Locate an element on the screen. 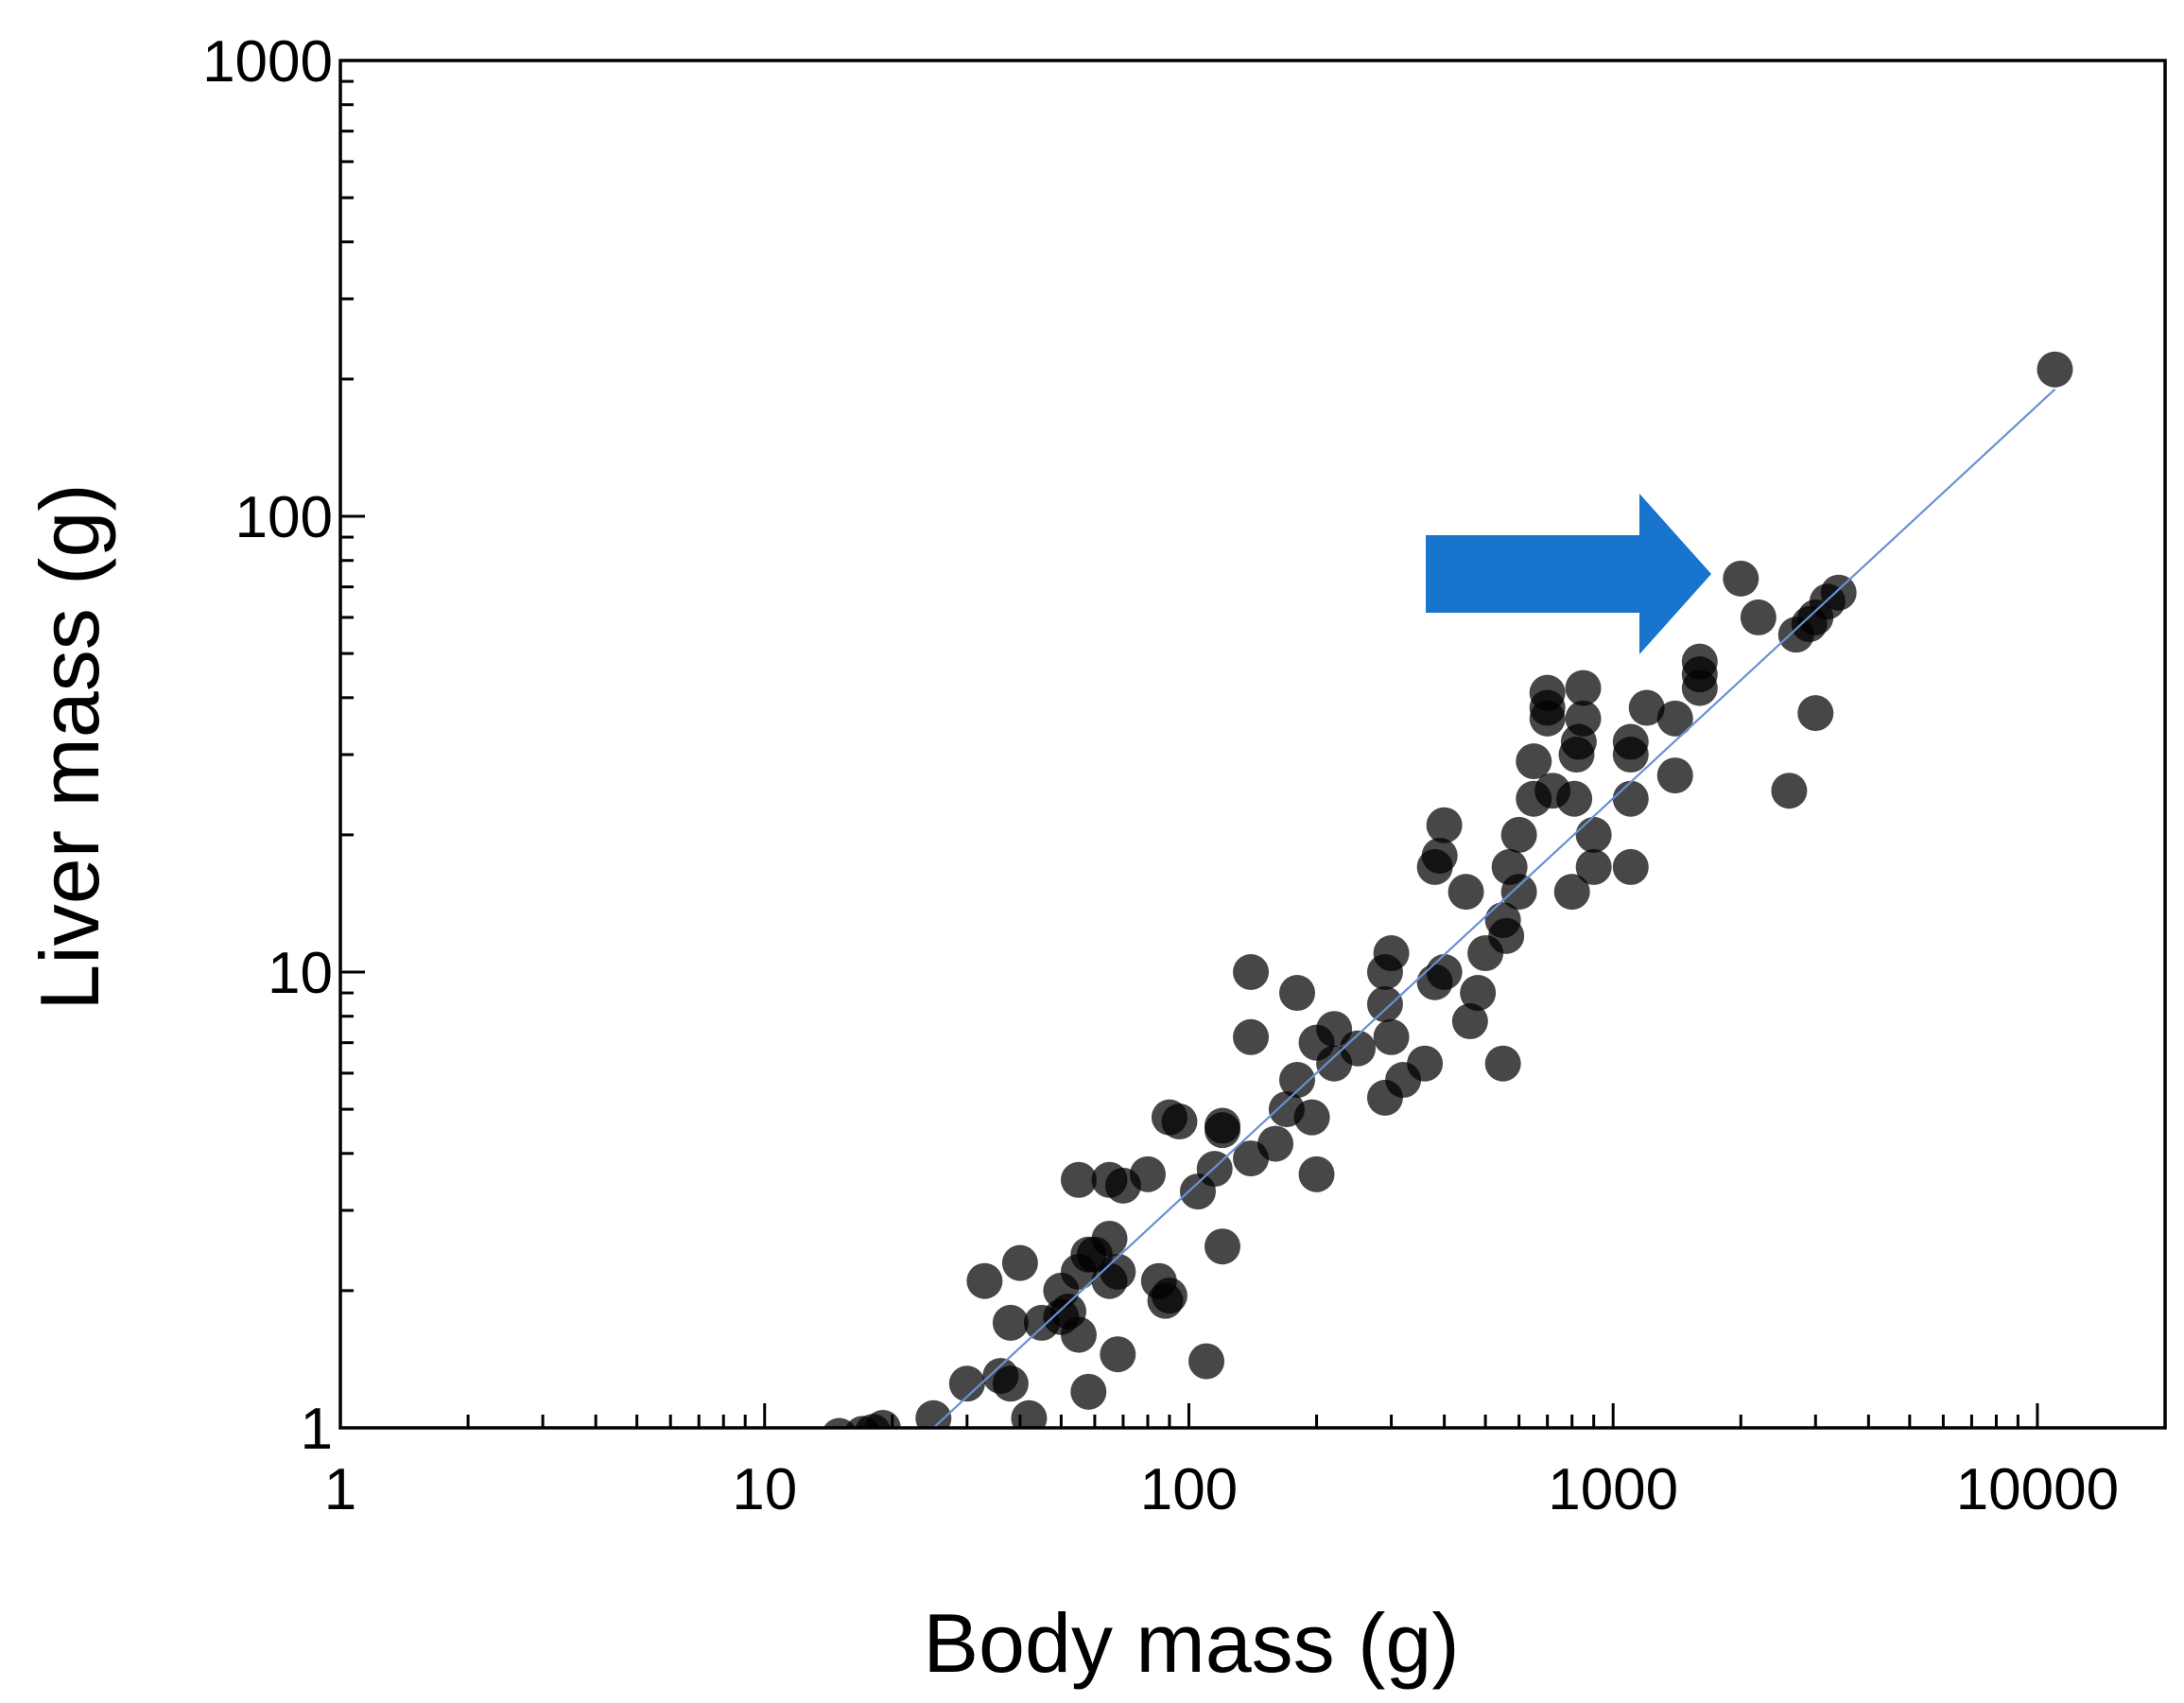 This screenshot has width=2184, height=1703. y-tick-label: 10 is located at coordinates (300, 974).